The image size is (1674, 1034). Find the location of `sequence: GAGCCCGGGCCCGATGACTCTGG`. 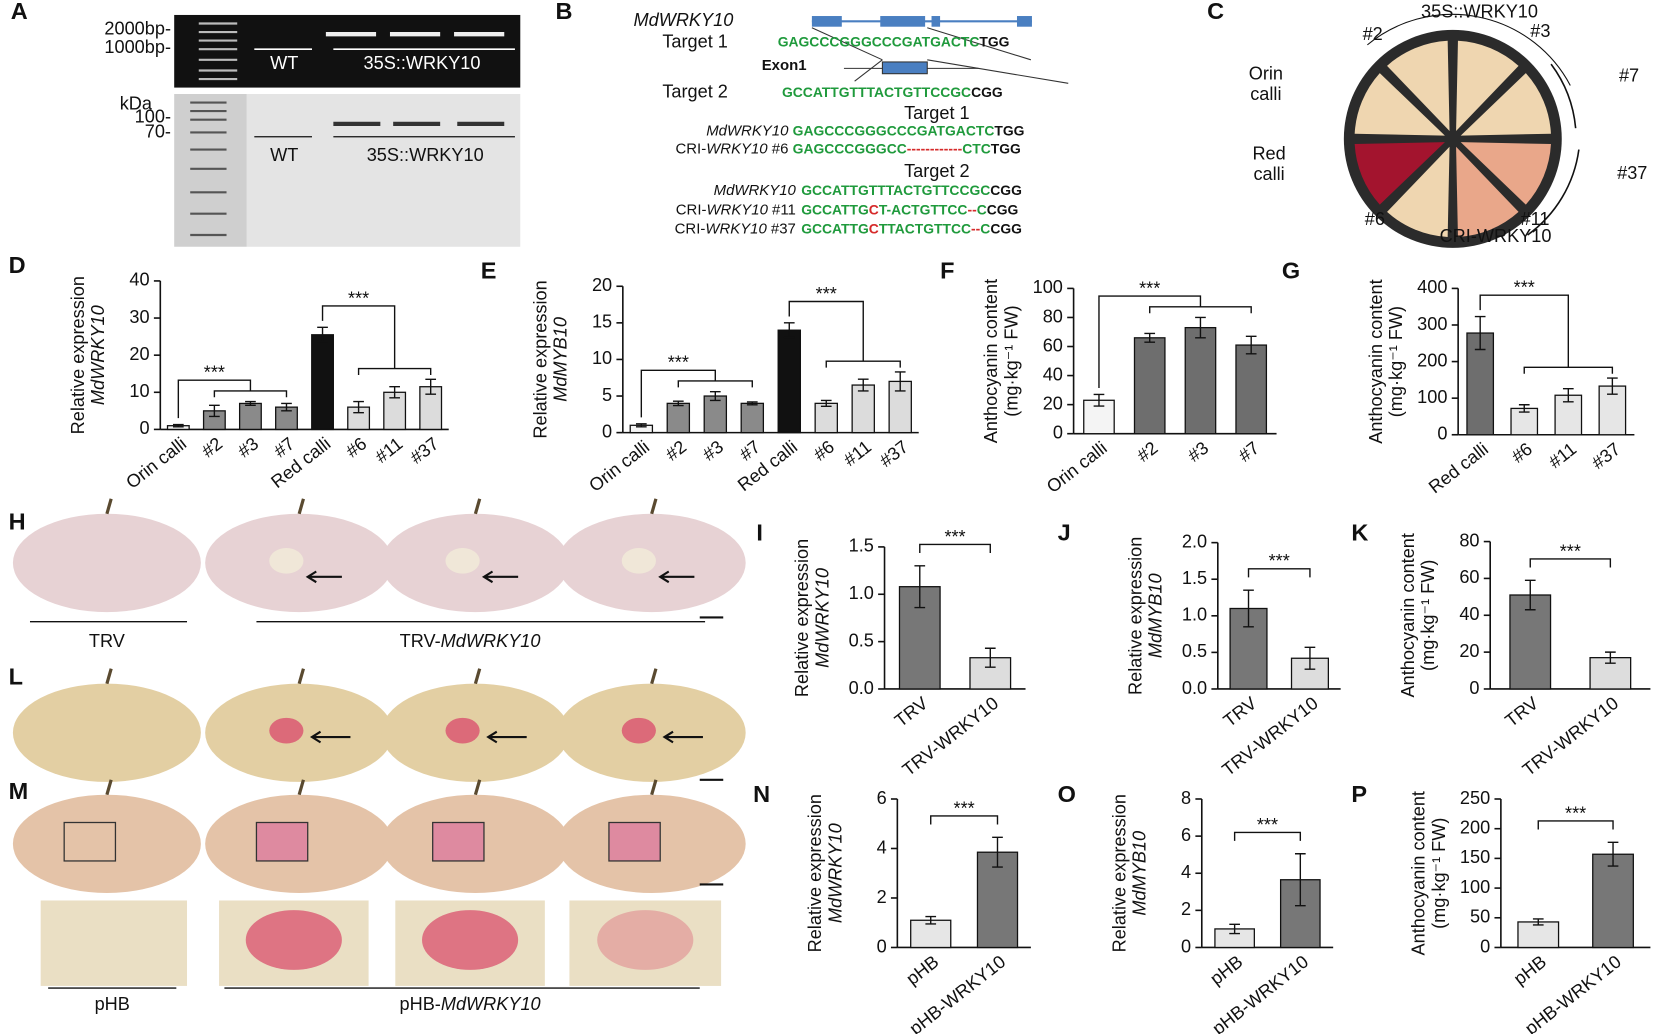

sequence: GAGCCCGGGCCCGATGACTCTGG is located at coordinates (894, 41).